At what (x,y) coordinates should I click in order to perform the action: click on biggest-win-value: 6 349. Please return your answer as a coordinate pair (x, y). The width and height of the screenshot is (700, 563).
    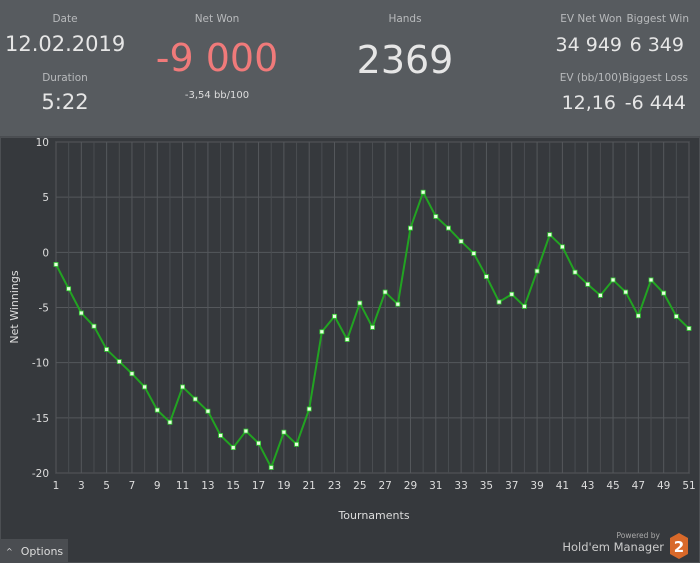
    Looking at the image, I should click on (656, 45).